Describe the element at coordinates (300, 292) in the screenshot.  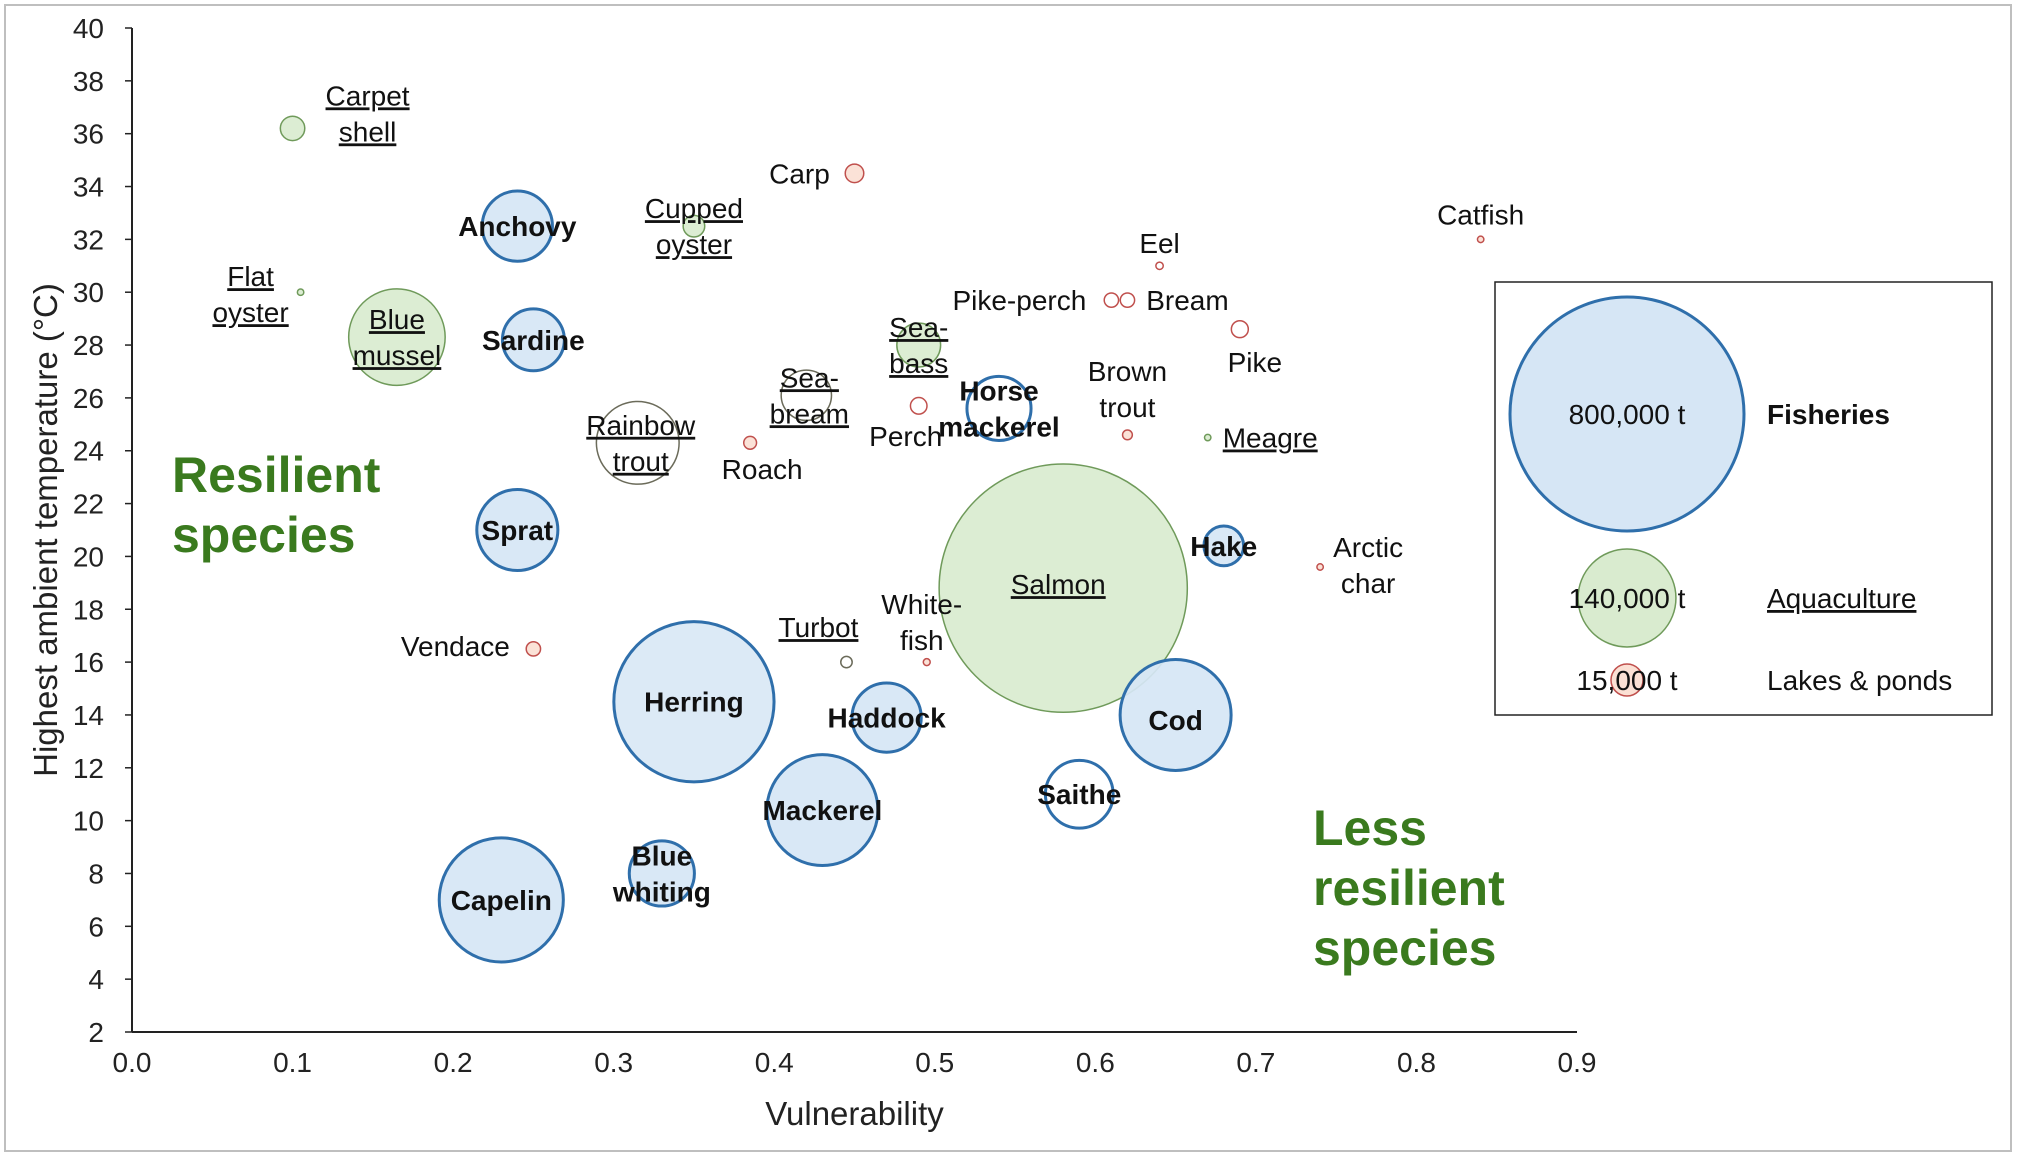
I see `bubble-flat-oyster` at that location.